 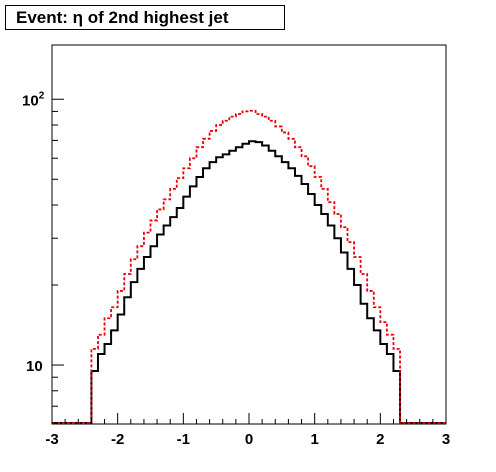 I want to click on x-tick-label: 3, so click(x=446, y=439).